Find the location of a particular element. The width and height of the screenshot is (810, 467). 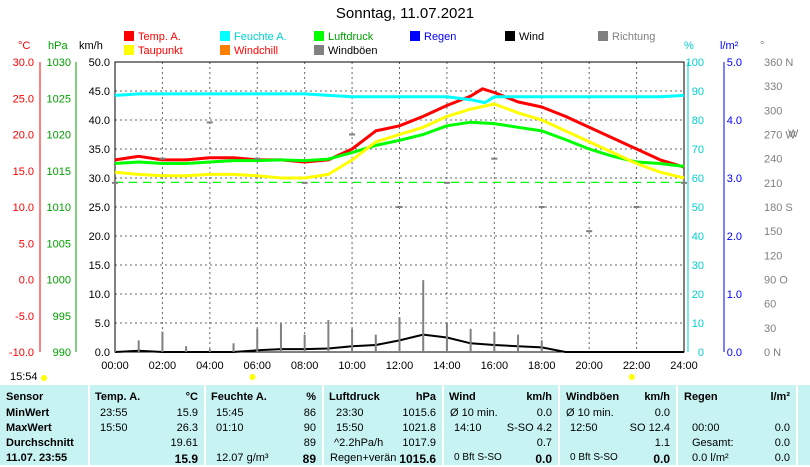

rain-tick-label: 5.0 is located at coordinates (734, 63).